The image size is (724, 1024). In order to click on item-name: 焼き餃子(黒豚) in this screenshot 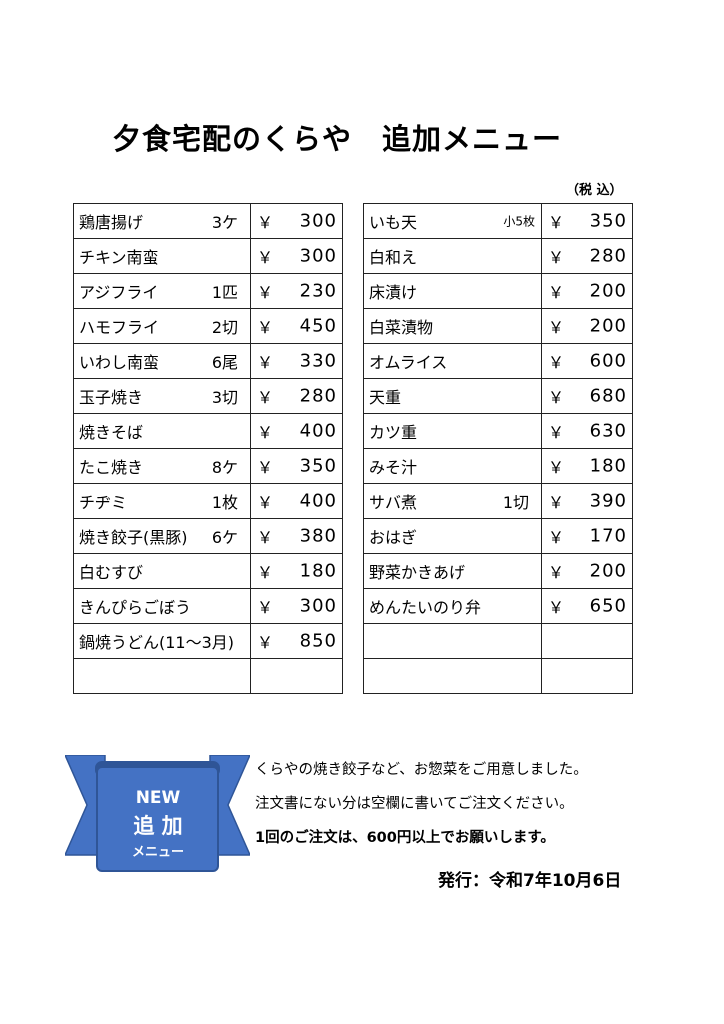, I will do `click(133, 537)`.